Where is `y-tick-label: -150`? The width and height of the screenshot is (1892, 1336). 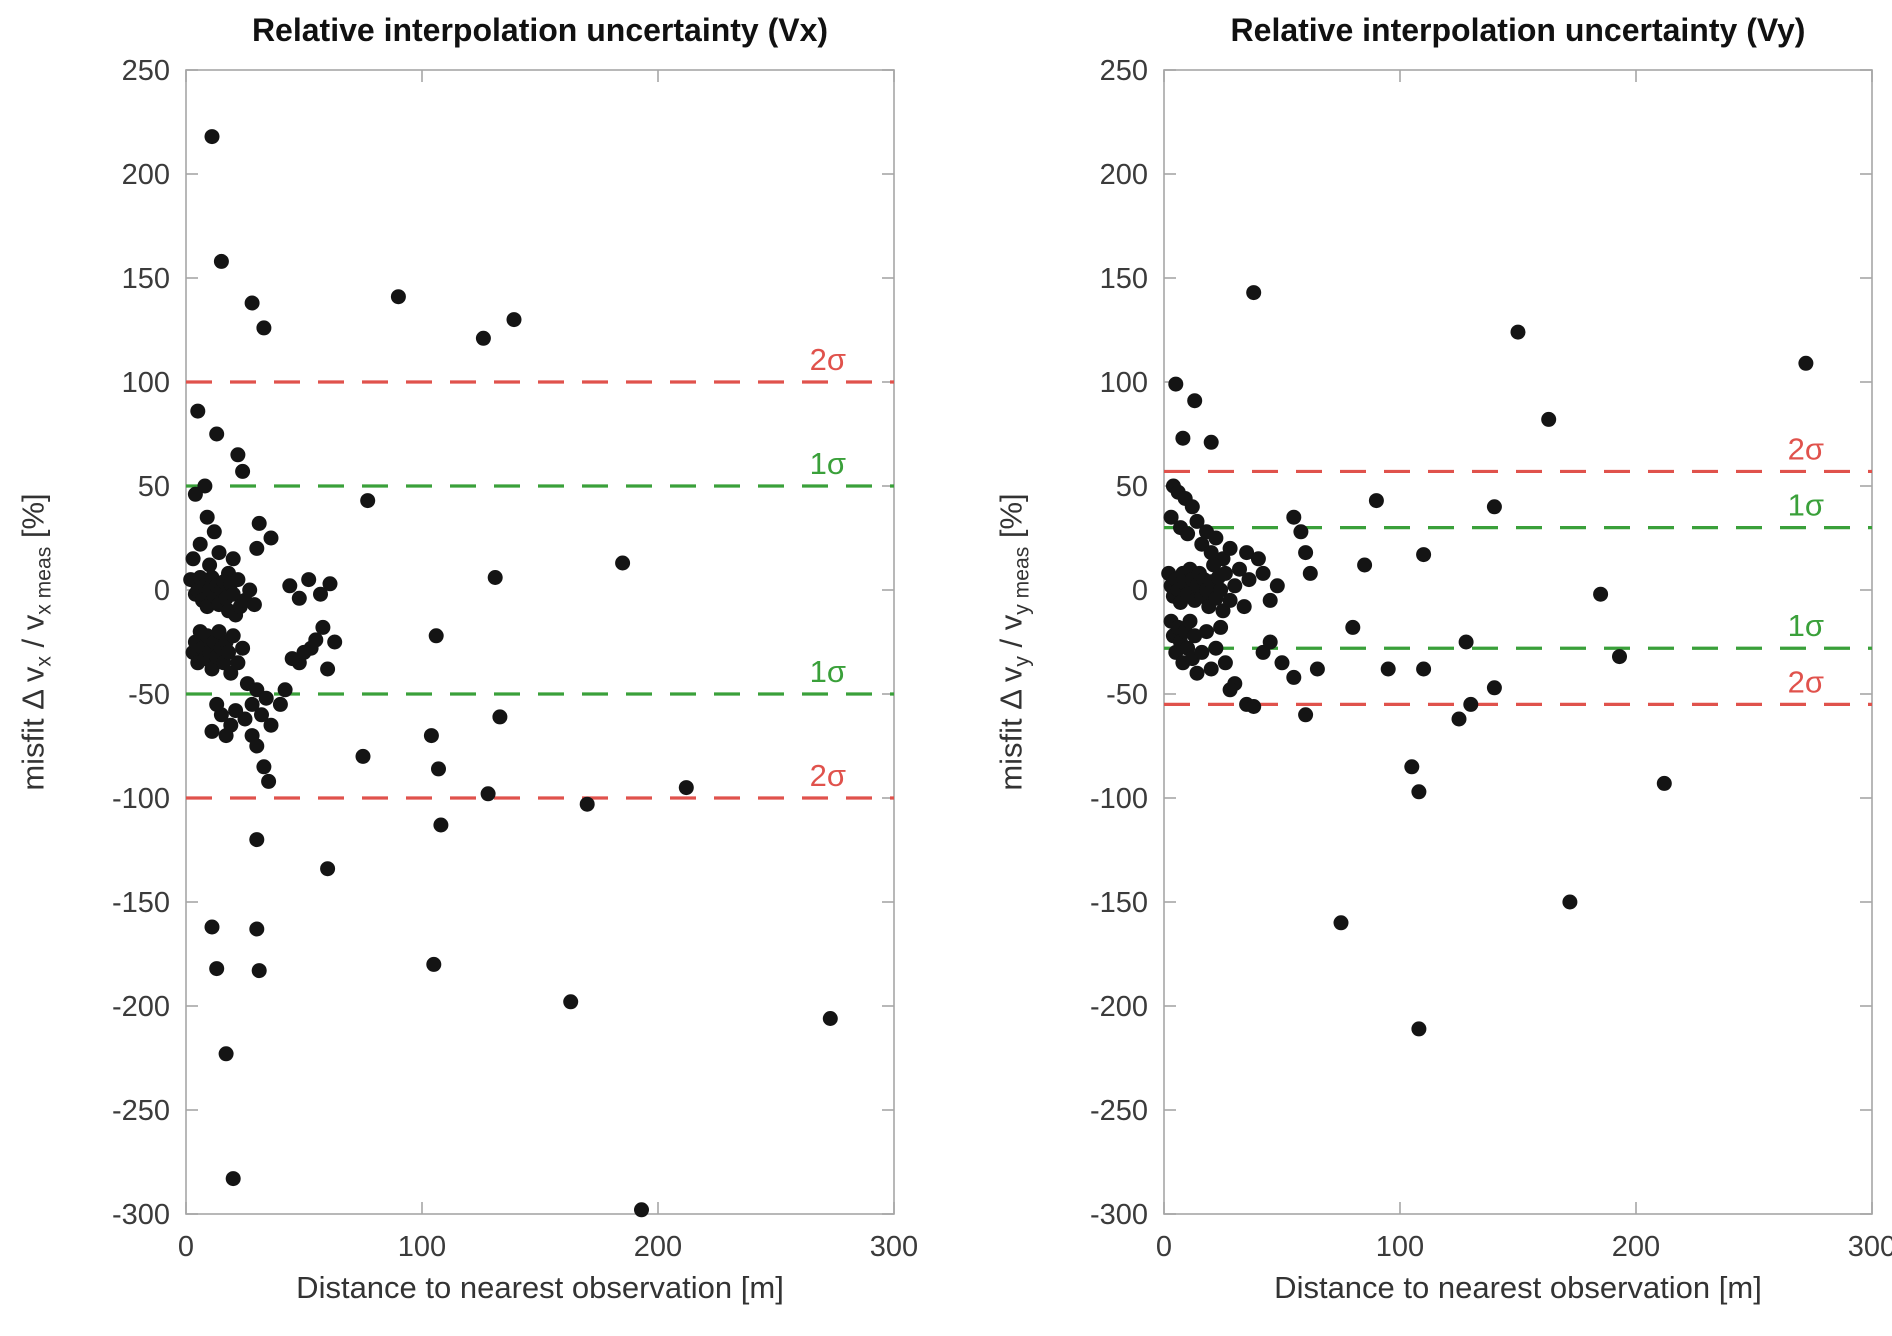
y-tick-label: -150 is located at coordinates (141, 903).